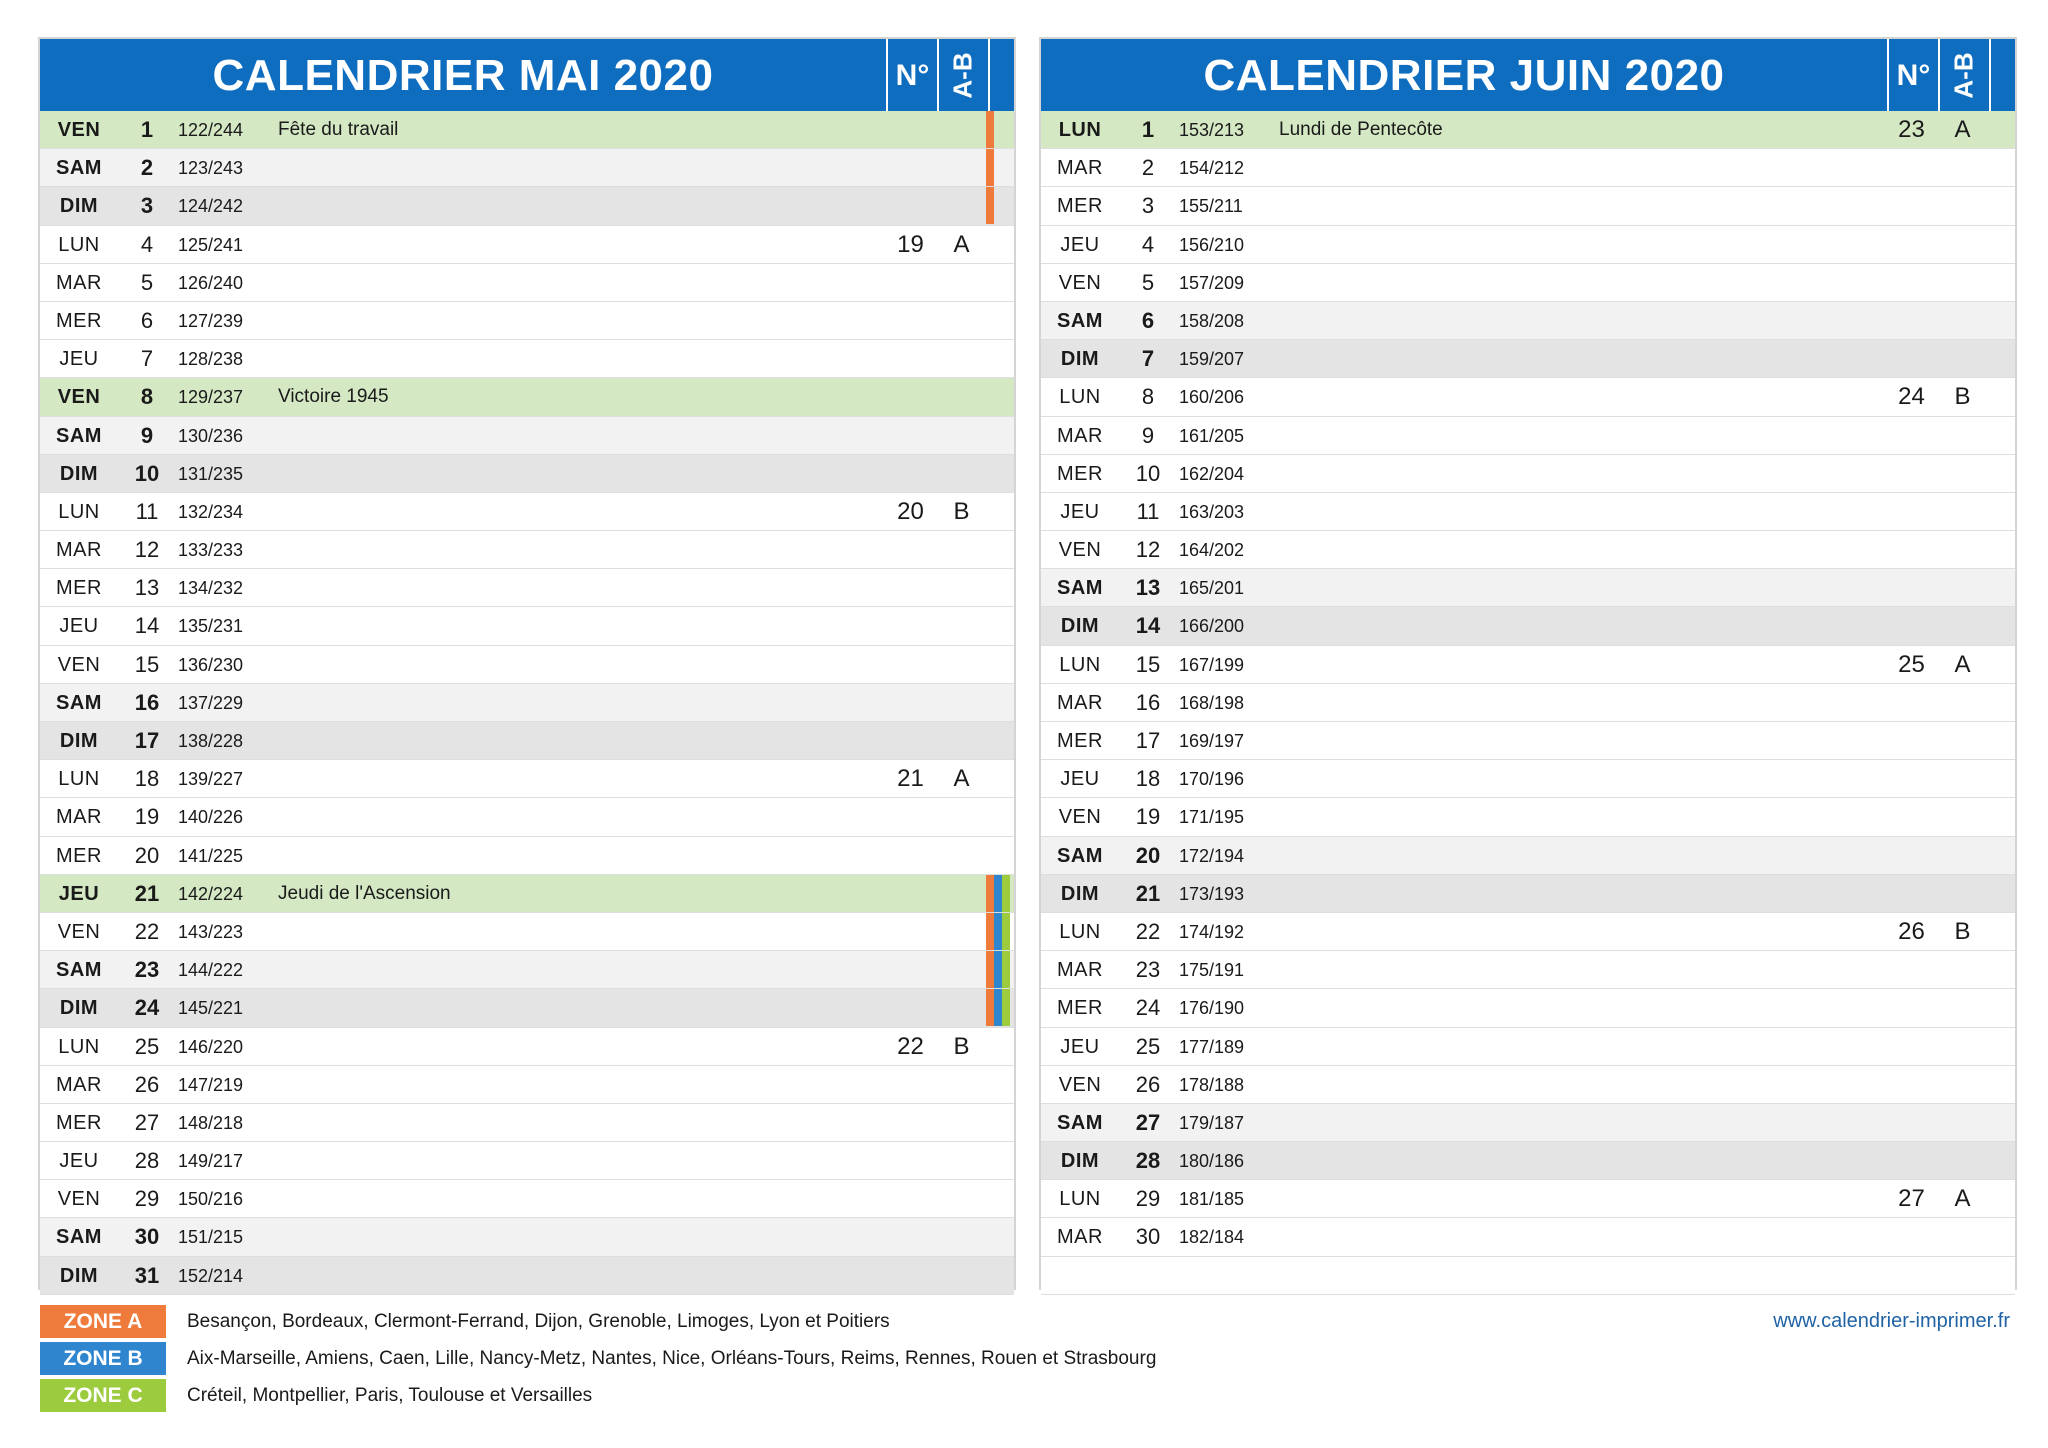  I want to click on day-of-year: 167/199, so click(1212, 664).